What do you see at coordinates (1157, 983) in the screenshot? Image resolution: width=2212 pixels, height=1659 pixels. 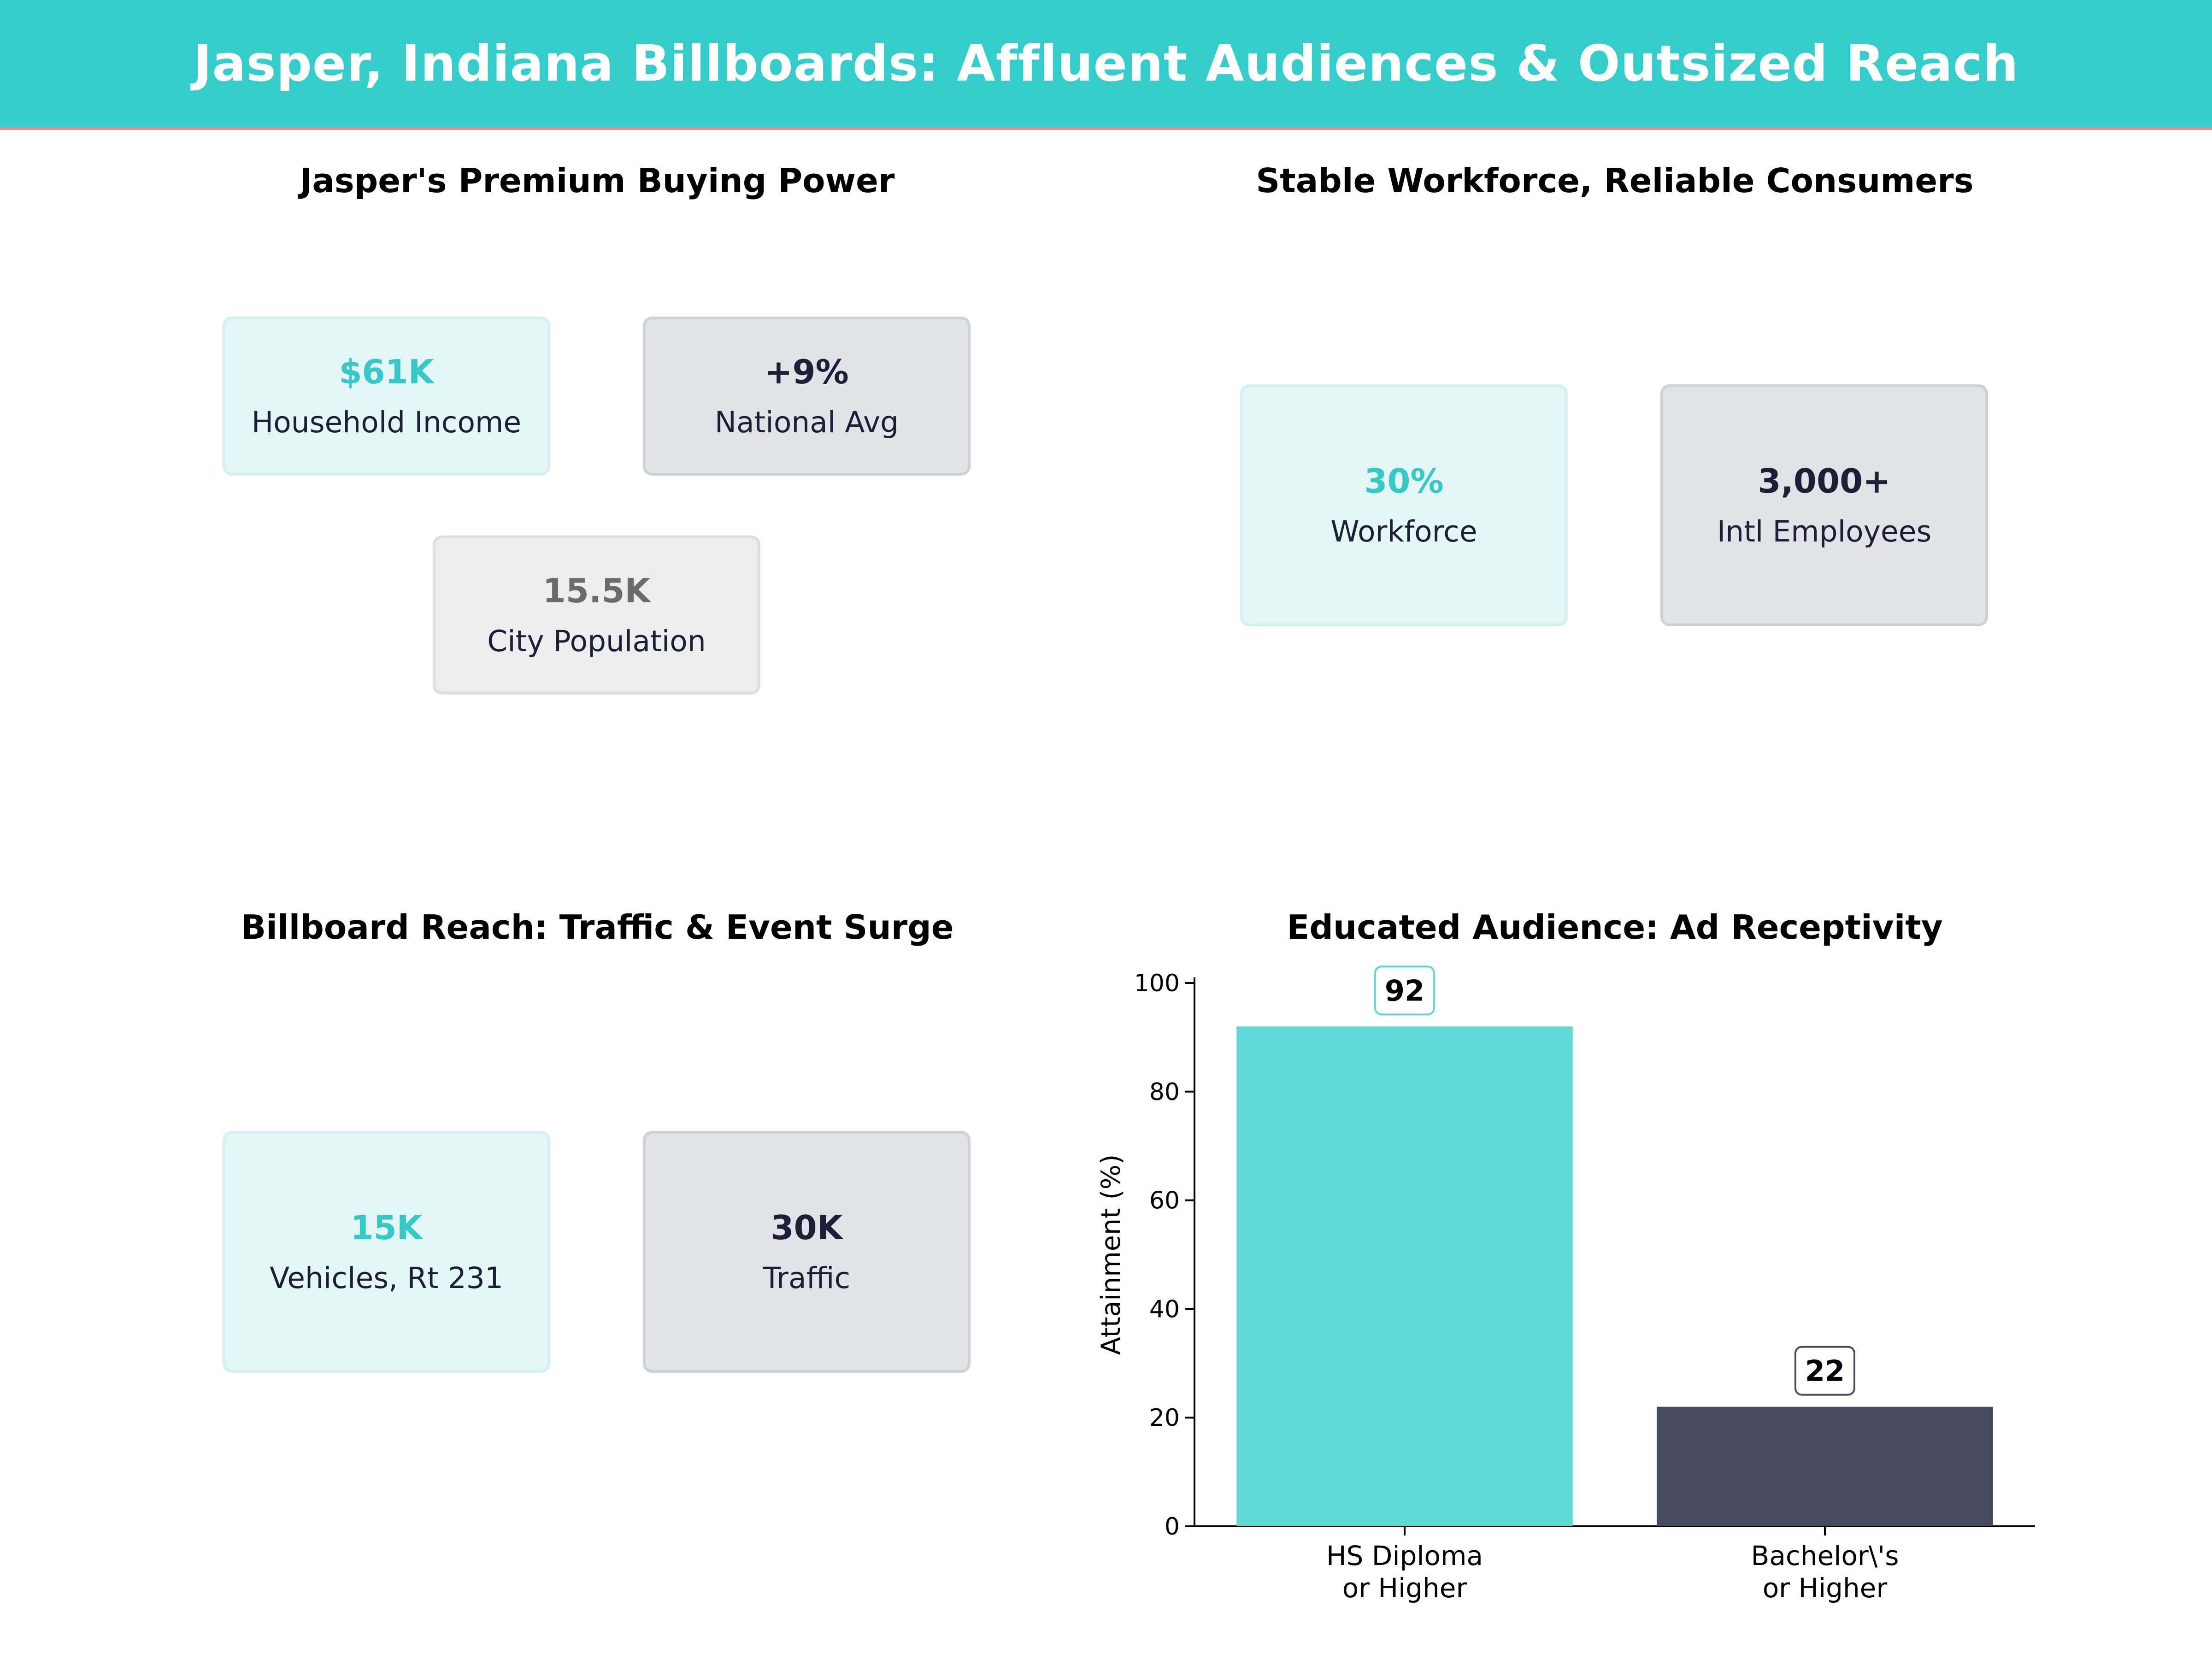 I see `y-tick-label: 100` at bounding box center [1157, 983].